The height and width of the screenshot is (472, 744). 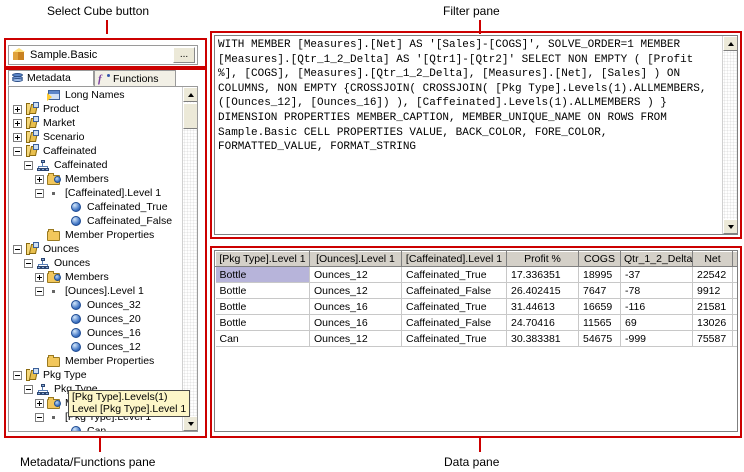 What do you see at coordinates (729, 135) in the screenshot?
I see `filter-pane-scrollbar` at bounding box center [729, 135].